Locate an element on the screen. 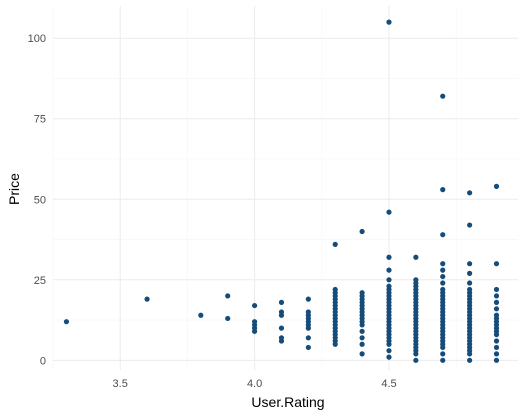  x-axis-title: User.Rating is located at coordinates (287, 402).